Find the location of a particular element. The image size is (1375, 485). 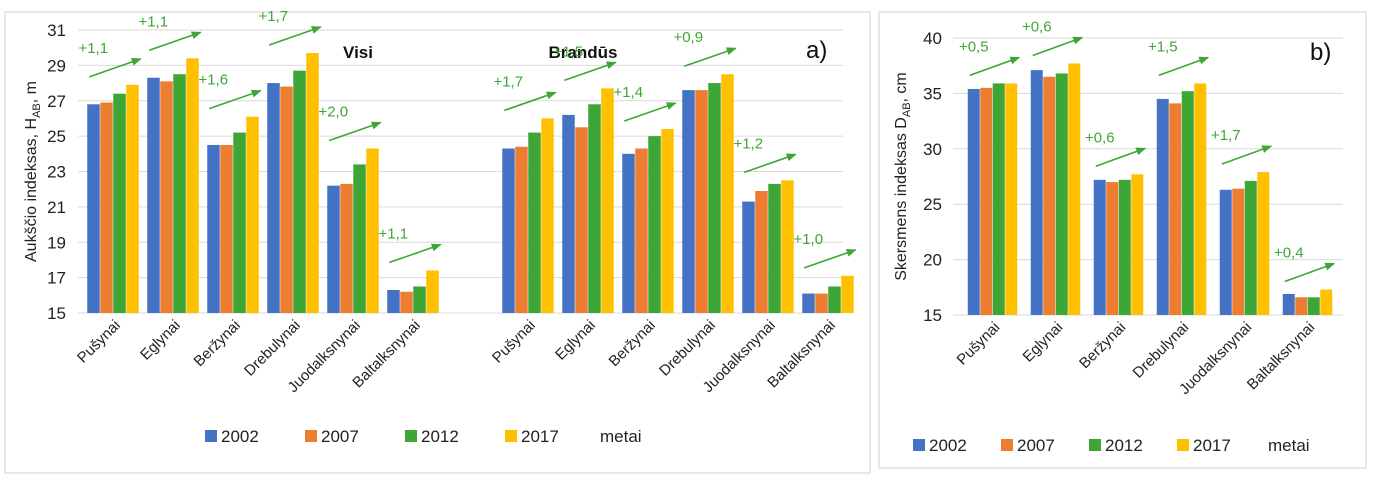

panel-label: a) is located at coordinates (816, 50).